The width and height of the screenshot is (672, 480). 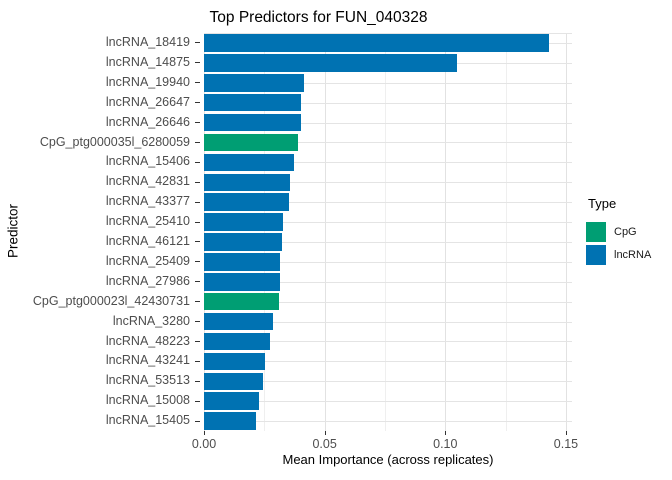 What do you see at coordinates (151, 320) in the screenshot?
I see `y-axis-label: lncRNA_3280` at bounding box center [151, 320].